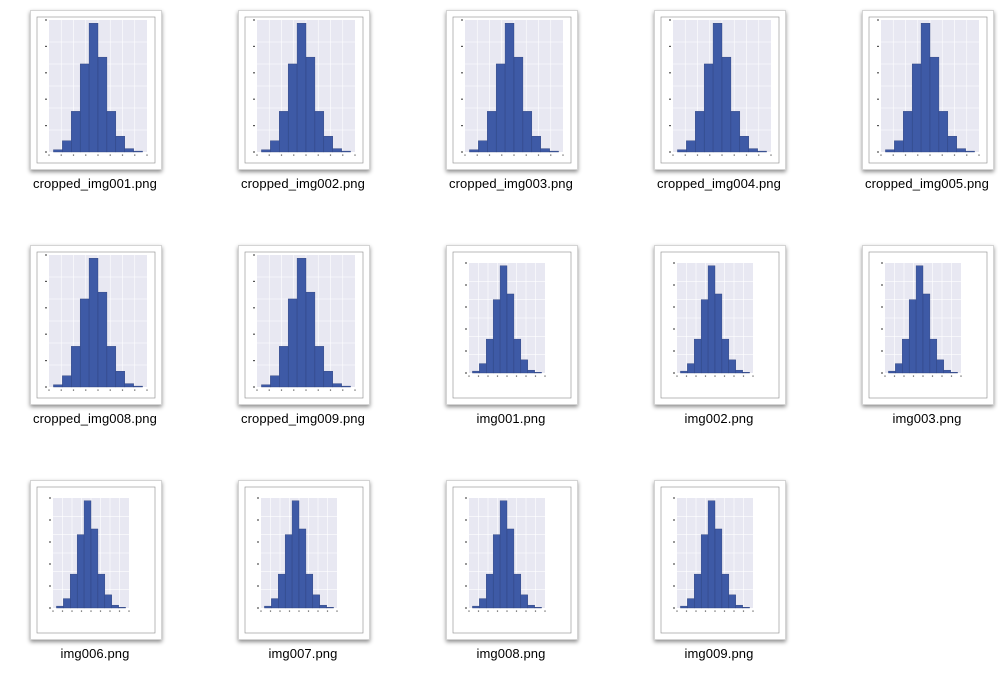 Image resolution: width=998 pixels, height=700 pixels. I want to click on file-item: img009.png, so click(724, 585).